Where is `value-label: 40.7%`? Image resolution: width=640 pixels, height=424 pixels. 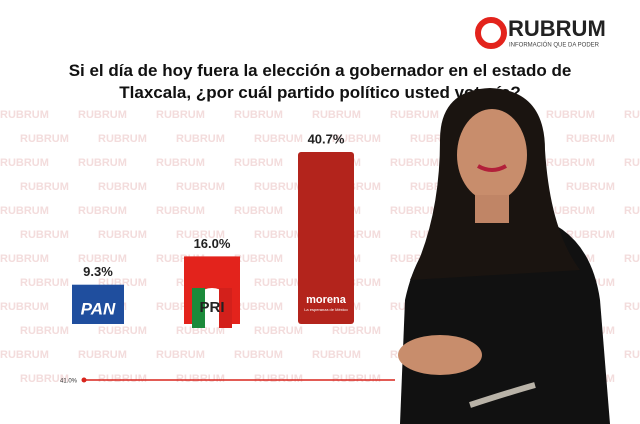 value-label: 40.7% is located at coordinates (326, 138).